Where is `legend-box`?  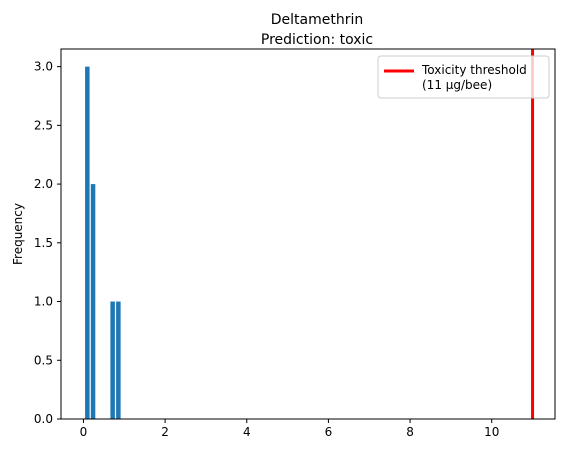 legend-box is located at coordinates (463, 77).